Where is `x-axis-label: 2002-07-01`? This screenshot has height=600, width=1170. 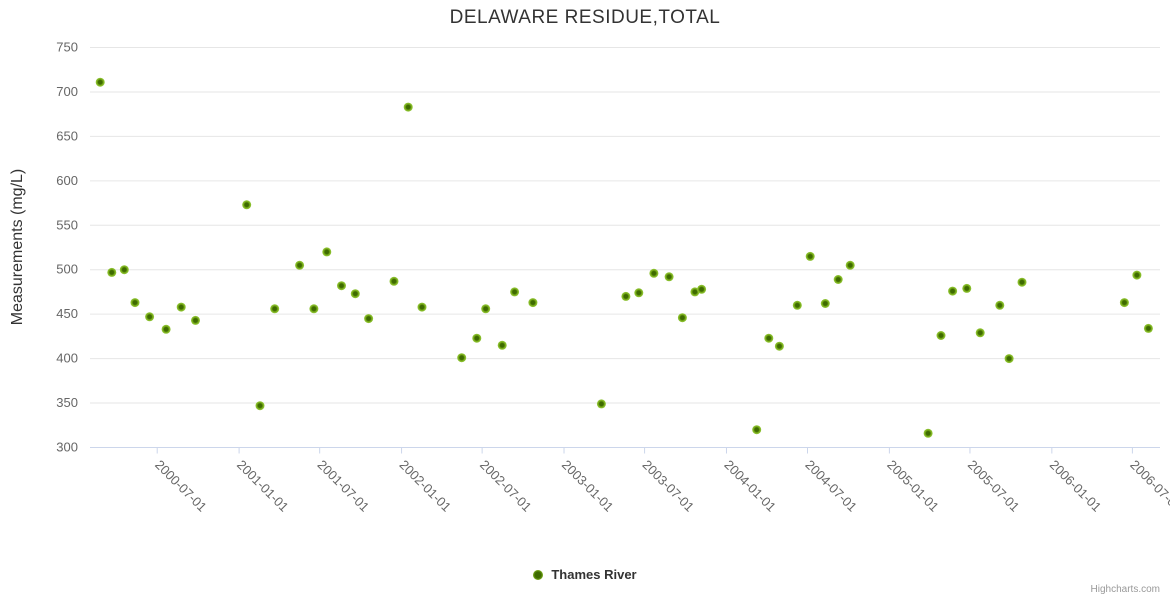 x-axis-label: 2002-07-01 is located at coordinates (506, 486).